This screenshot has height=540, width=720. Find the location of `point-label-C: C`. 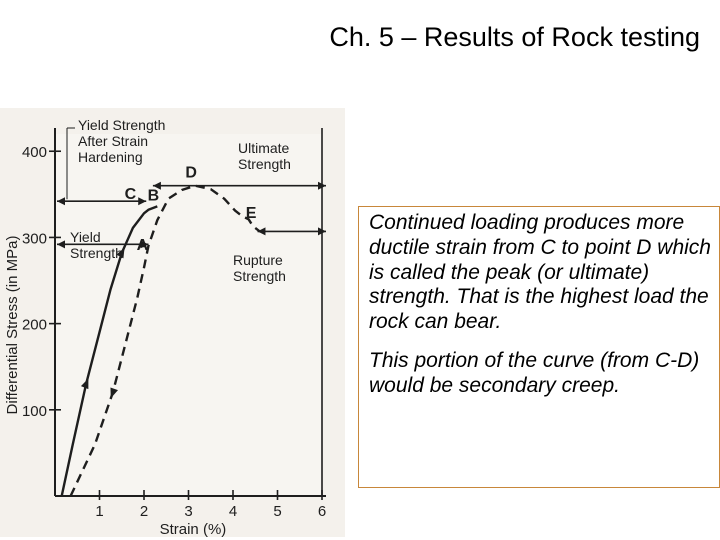

point-label-C: C is located at coordinates (131, 194).